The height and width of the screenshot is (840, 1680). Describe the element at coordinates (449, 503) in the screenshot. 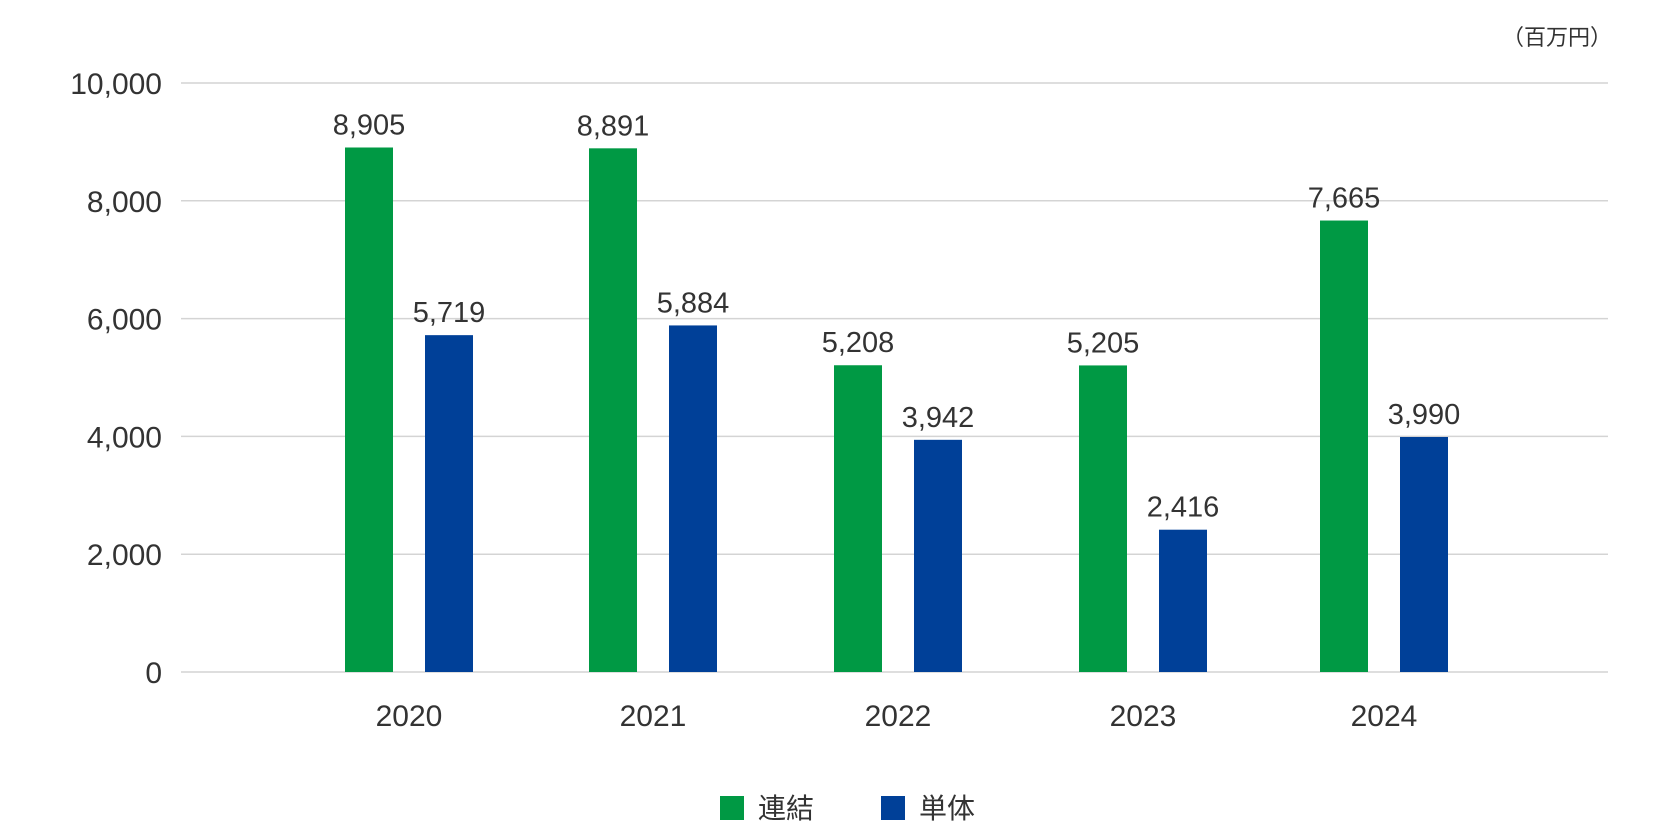

I see `bar-standalone-2020` at that location.